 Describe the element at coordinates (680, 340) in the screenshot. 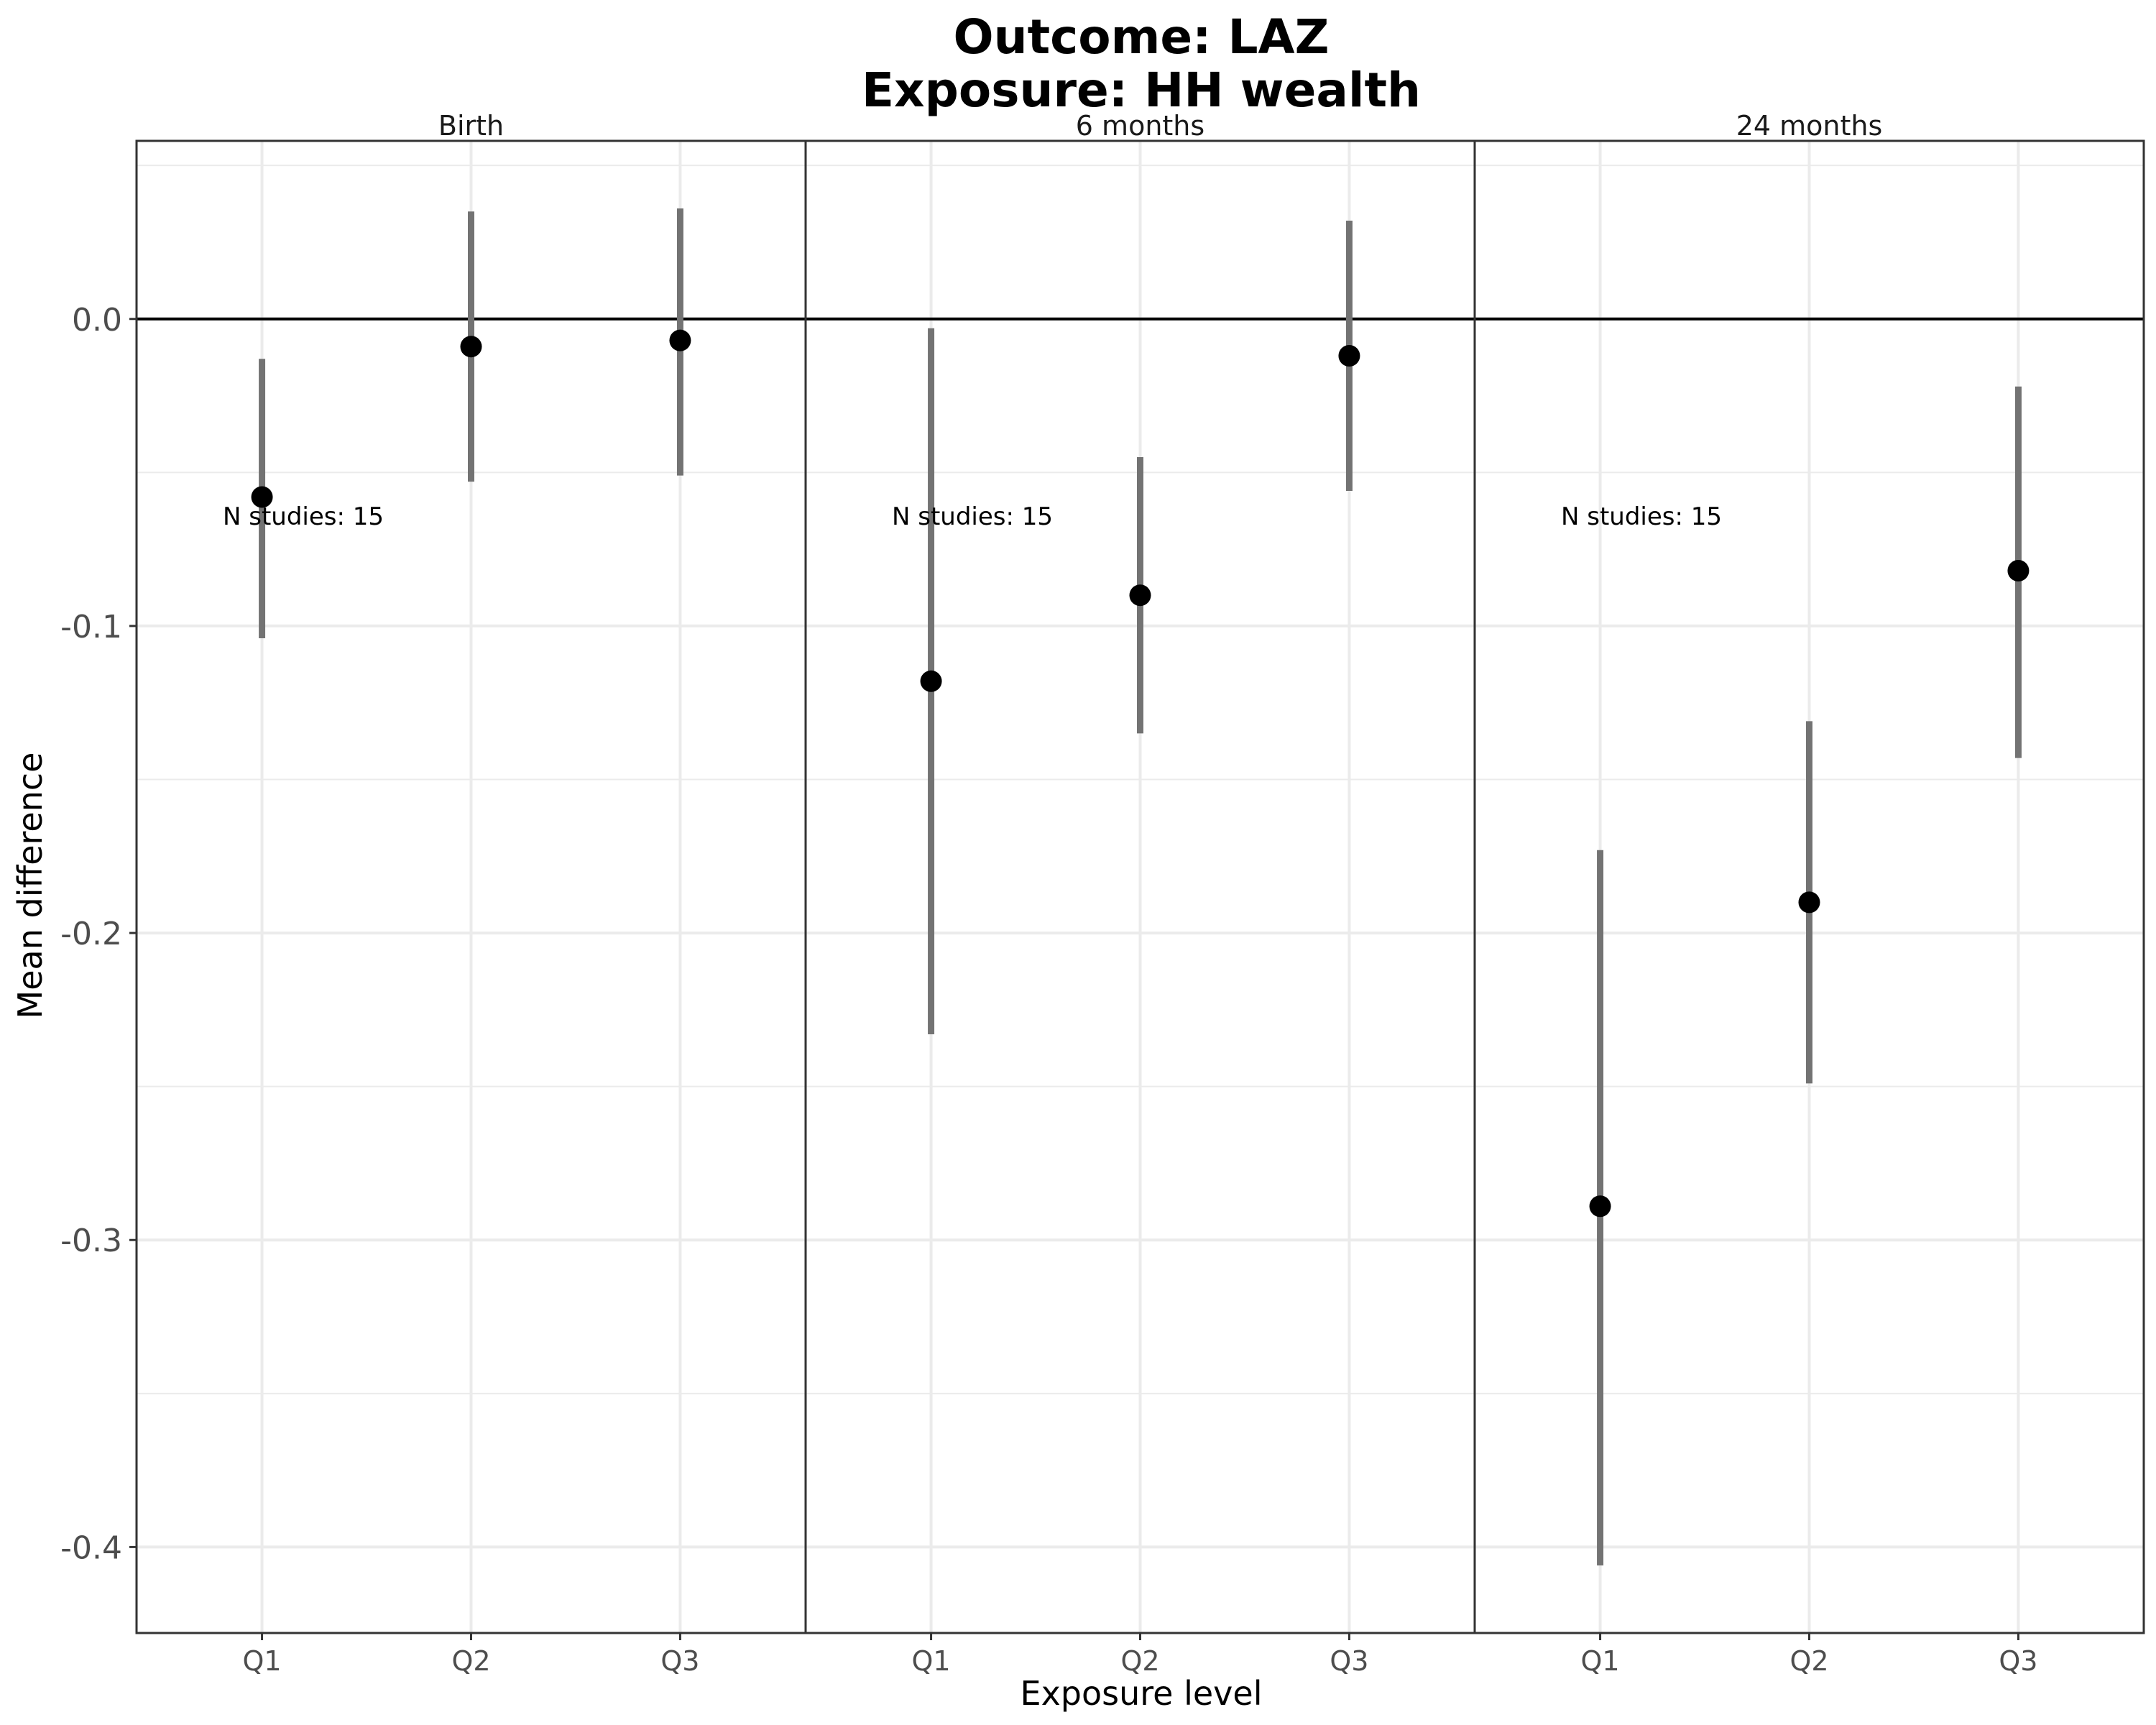

I see `point-birth-q3` at that location.